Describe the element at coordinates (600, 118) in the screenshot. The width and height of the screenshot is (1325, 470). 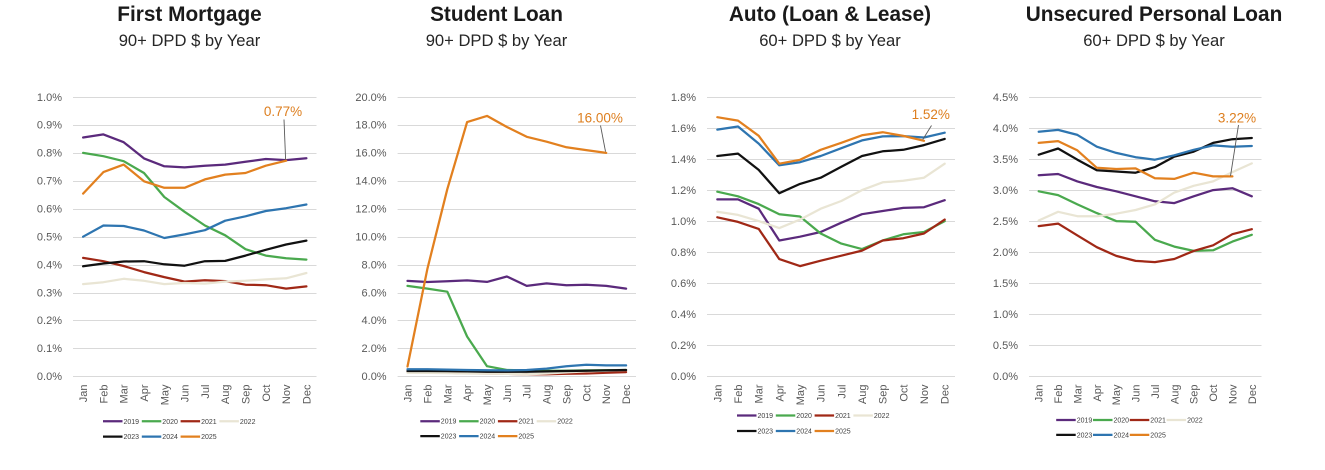
I see `svg-text: 16.00%` at that location.